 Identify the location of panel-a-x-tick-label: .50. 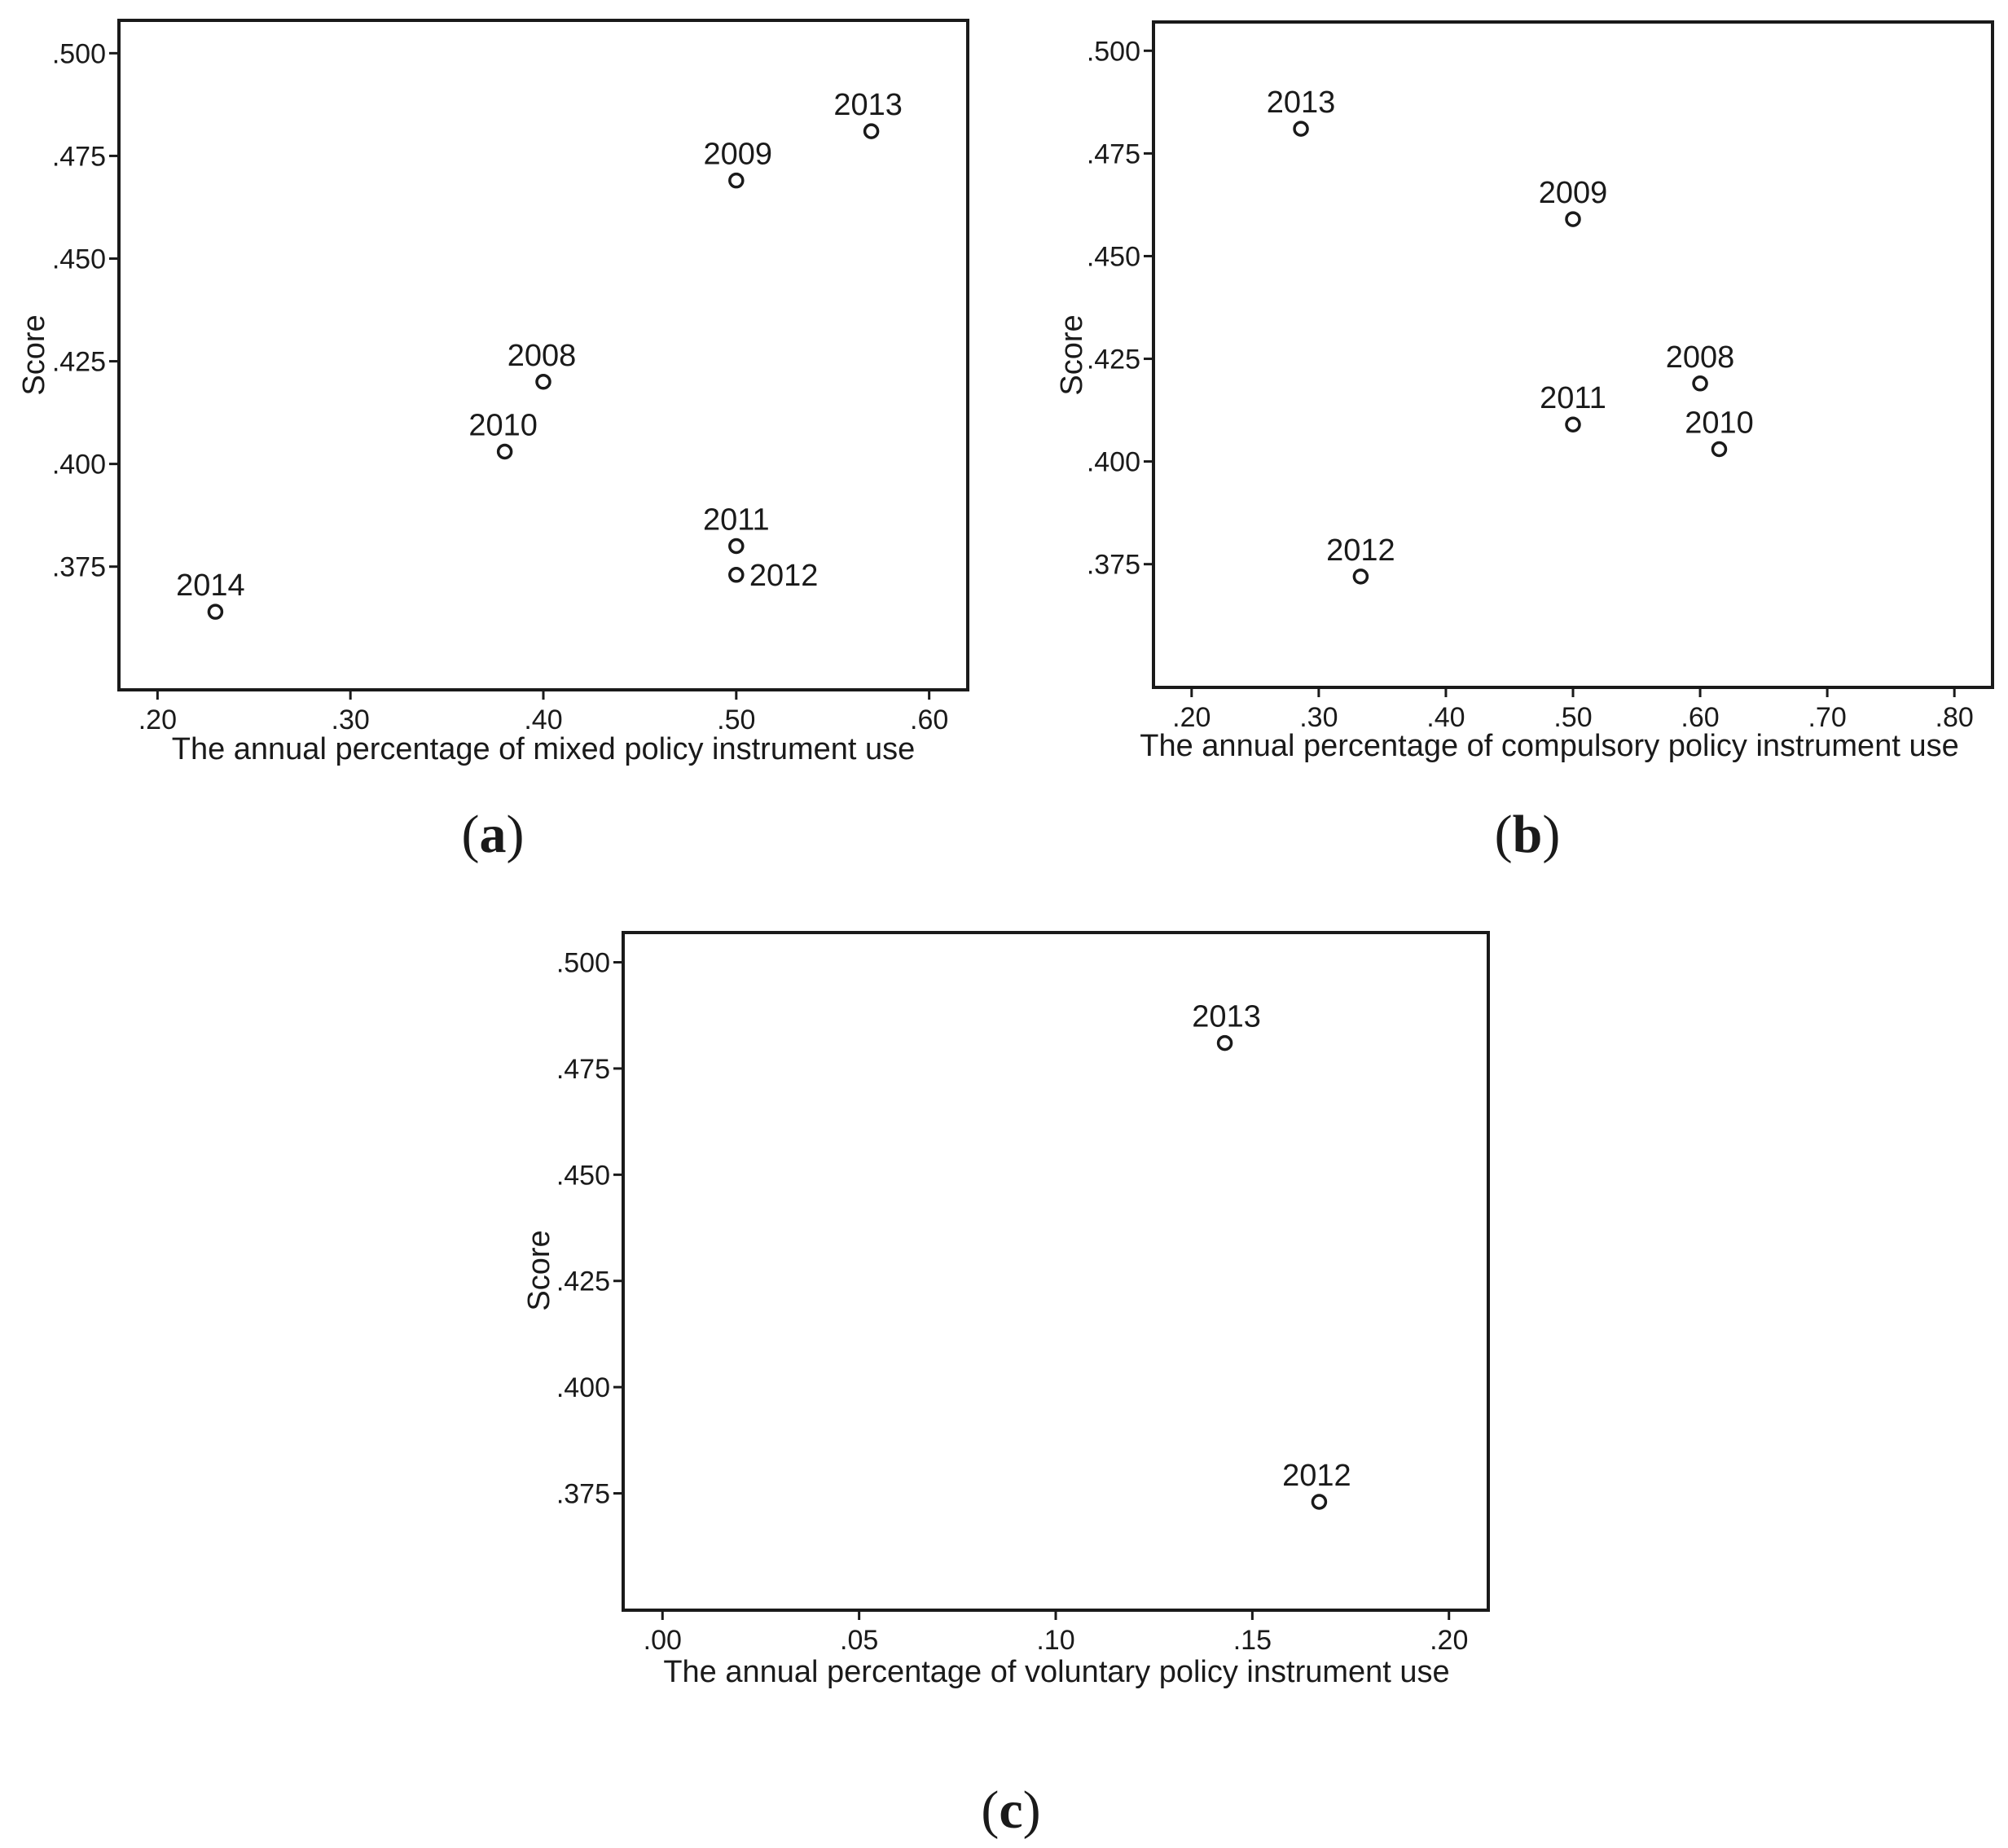
(736, 720).